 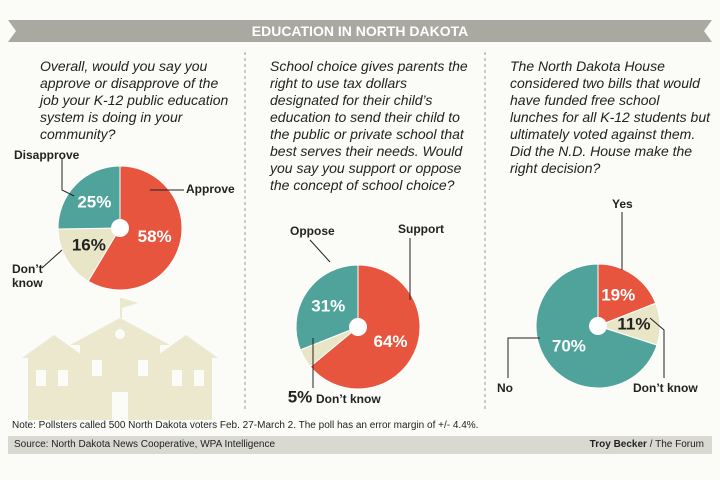 I want to click on category-label: Disapprove, so click(x=47, y=155).